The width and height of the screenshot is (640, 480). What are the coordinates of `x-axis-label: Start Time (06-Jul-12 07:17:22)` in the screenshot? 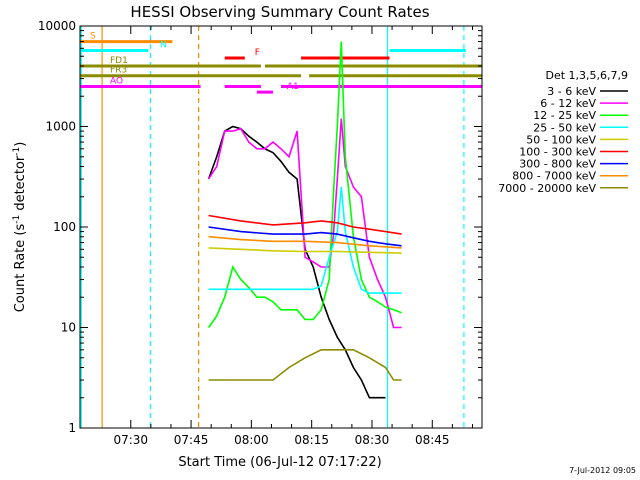 It's located at (279, 462).